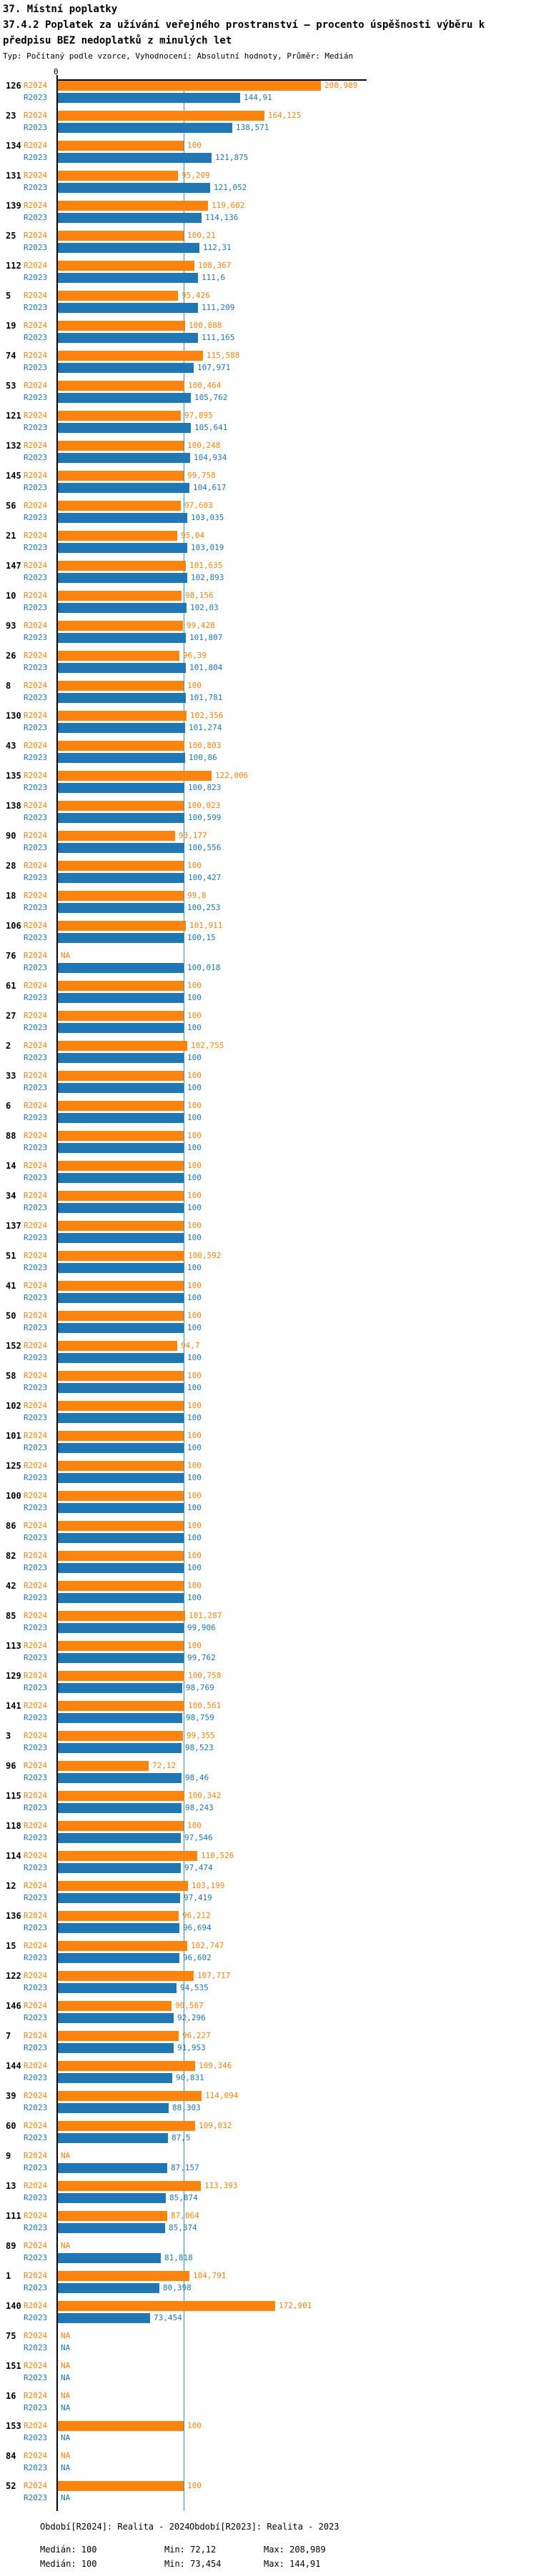 Image resolution: width=536 pixels, height=2576 pixels. What do you see at coordinates (8, 2276) in the screenshot?
I see `entity-id-label: 1` at bounding box center [8, 2276].